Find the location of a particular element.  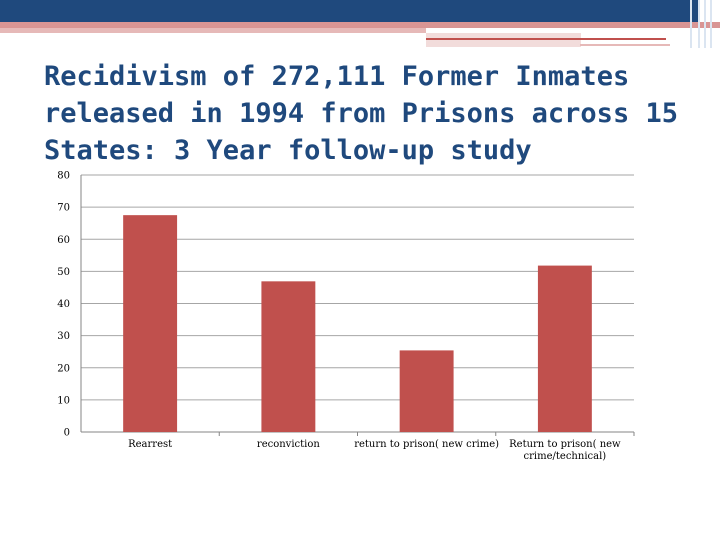

header-band-line is located at coordinates (546, 39).